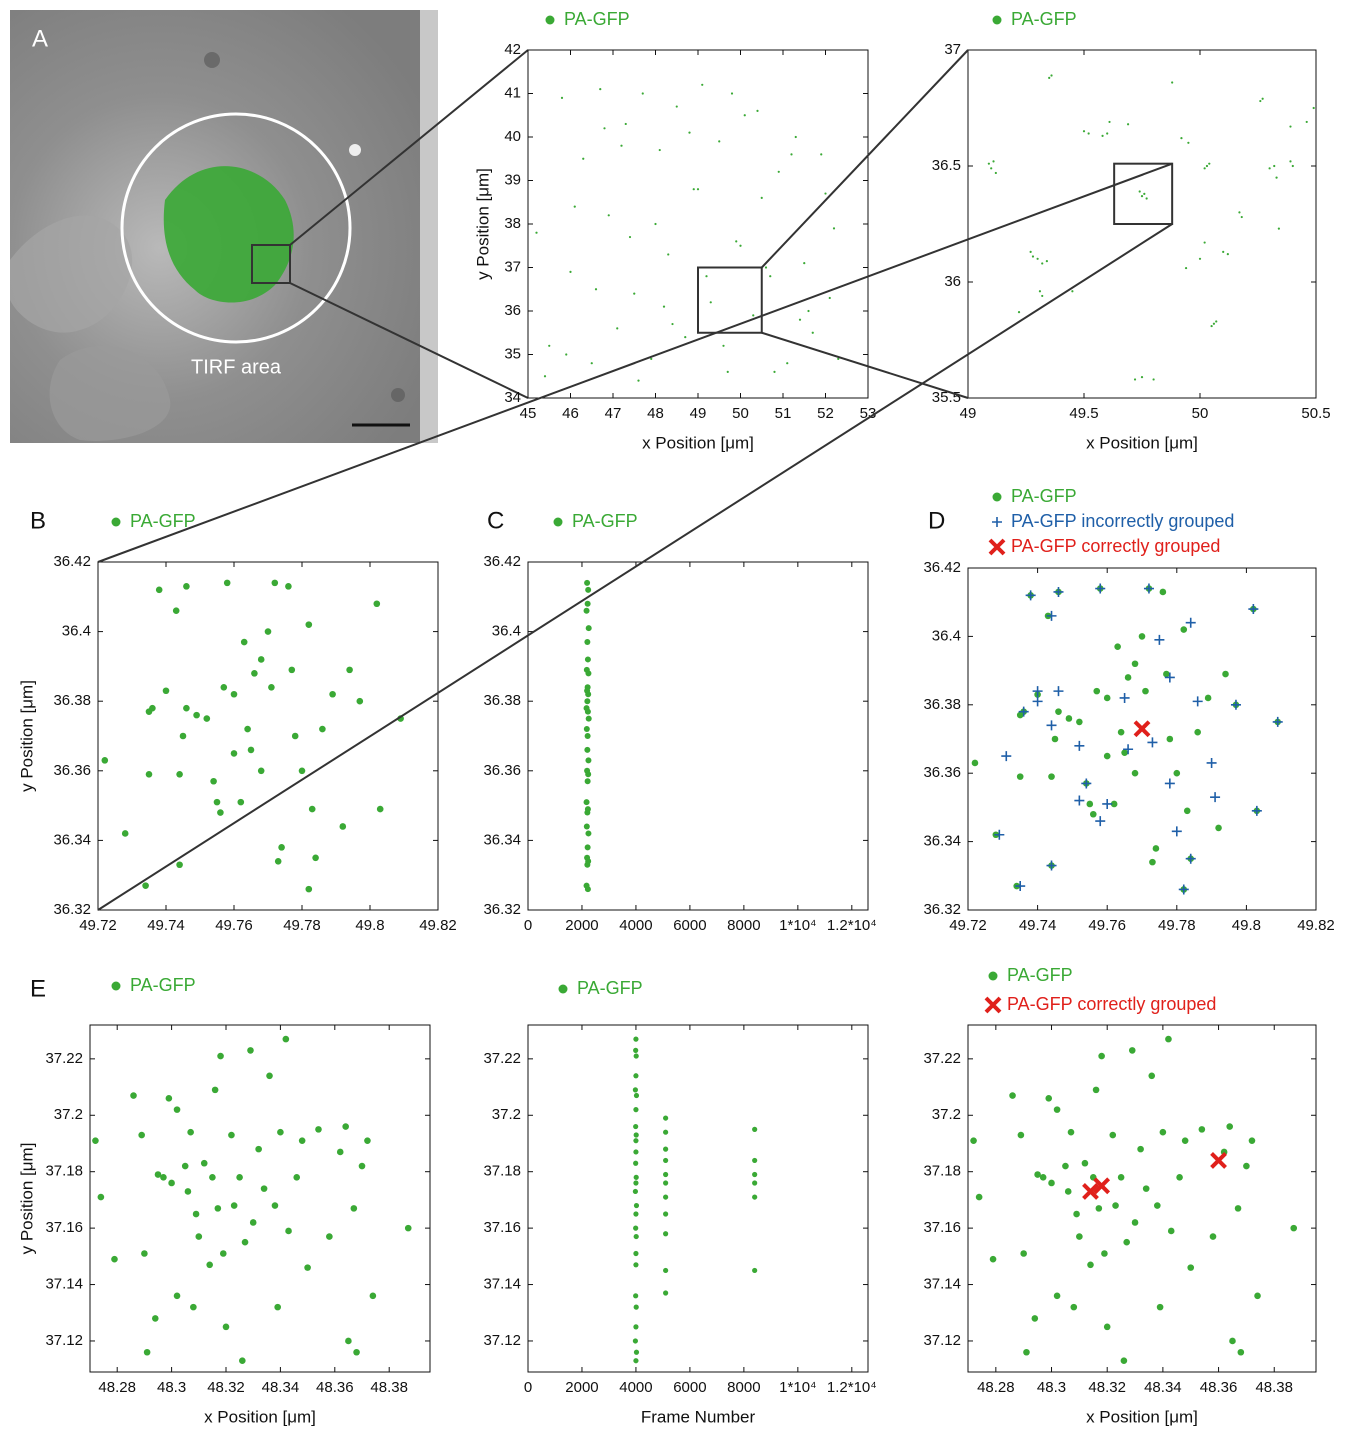 Image resolution: width=1346 pixels, height=1435 pixels. Describe the element at coordinates (868, 413) in the screenshot. I see `x-tick-label: 53` at that location.